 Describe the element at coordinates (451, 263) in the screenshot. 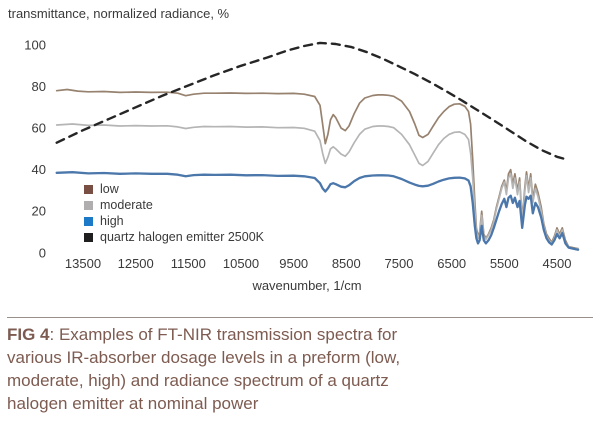

I see `x-tick-label: 6500` at that location.